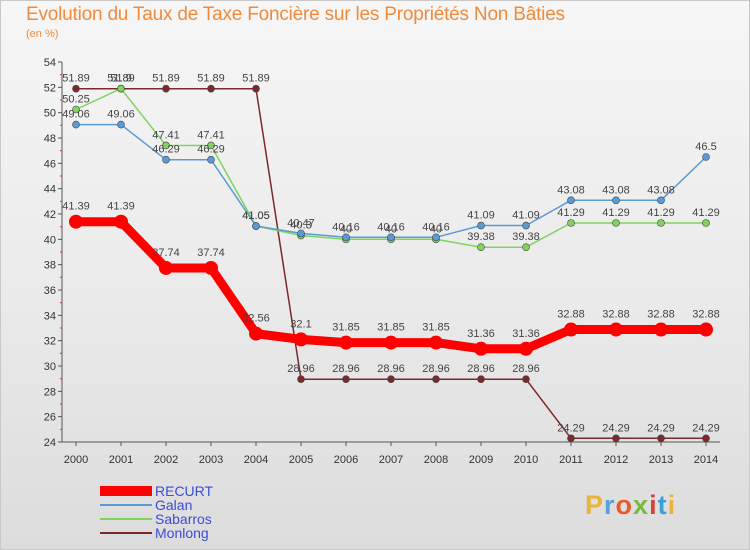 Image resolution: width=750 pixels, height=550 pixels. Describe the element at coordinates (50, 316) in the screenshot. I see `y-tick-label: 34` at that location.